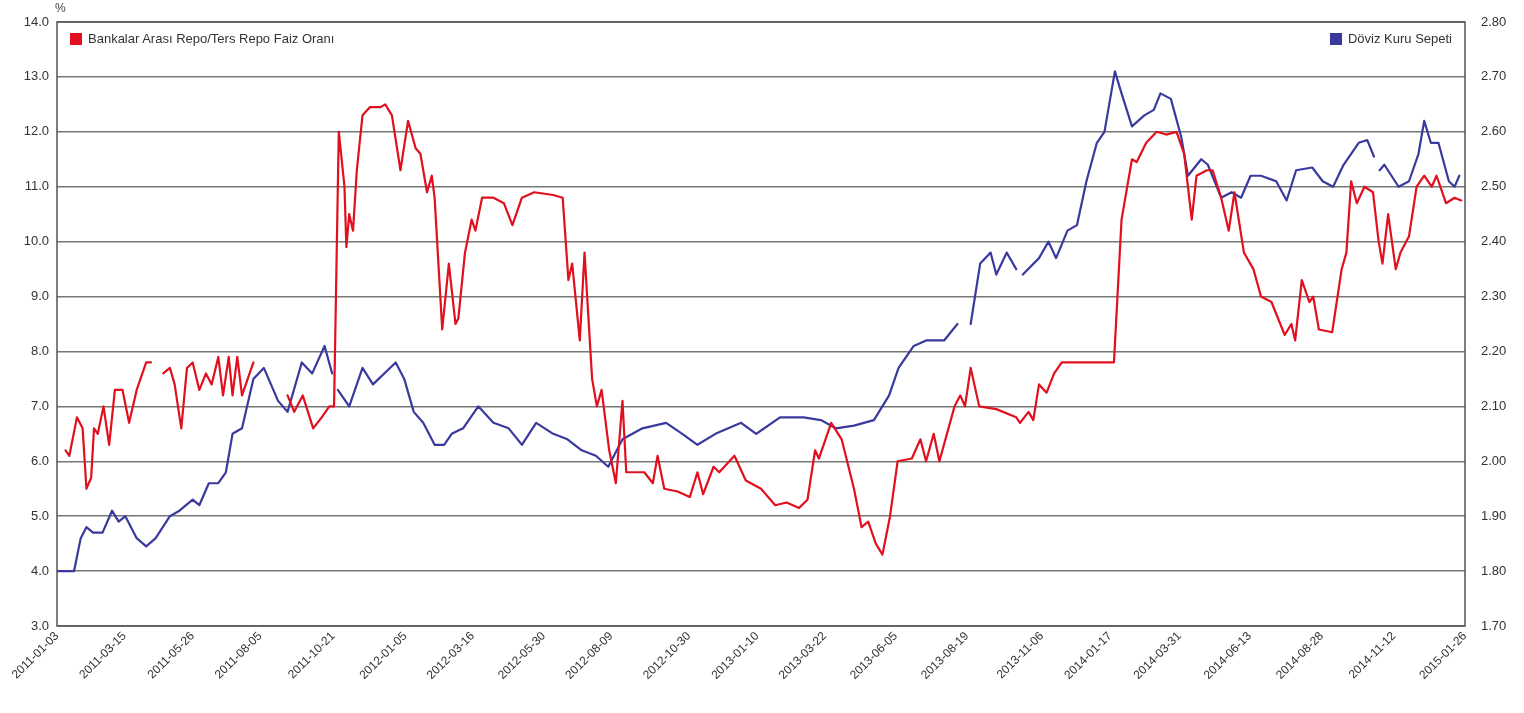 The width and height of the screenshot is (1524, 713). What do you see at coordinates (39, 515) in the screenshot?
I see `y-tick-label: 5.0` at bounding box center [39, 515].